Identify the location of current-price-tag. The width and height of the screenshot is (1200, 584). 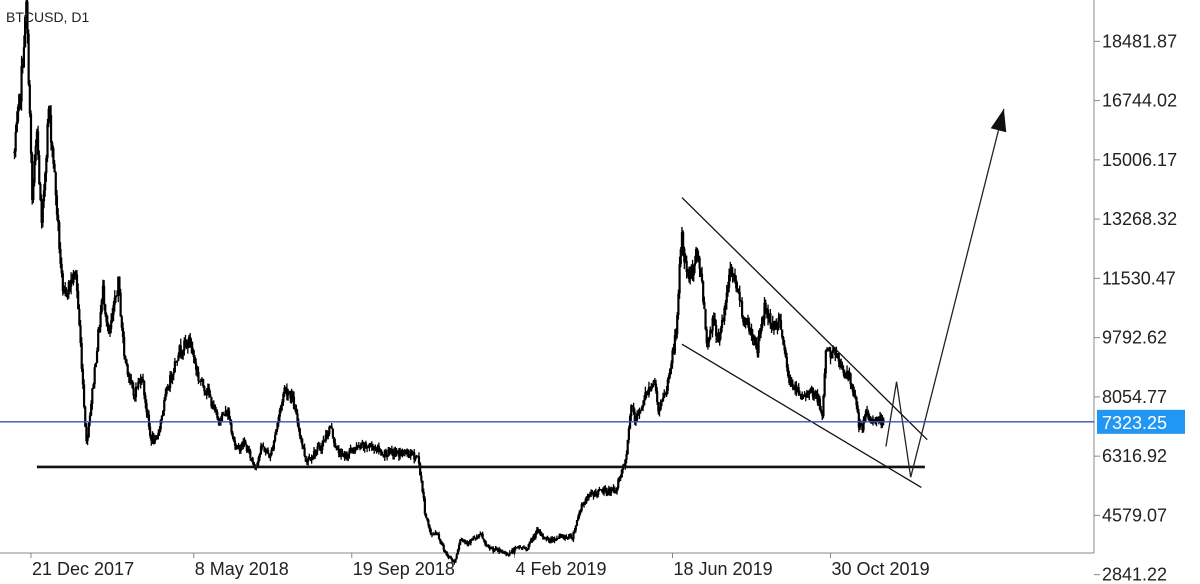
(1141, 421).